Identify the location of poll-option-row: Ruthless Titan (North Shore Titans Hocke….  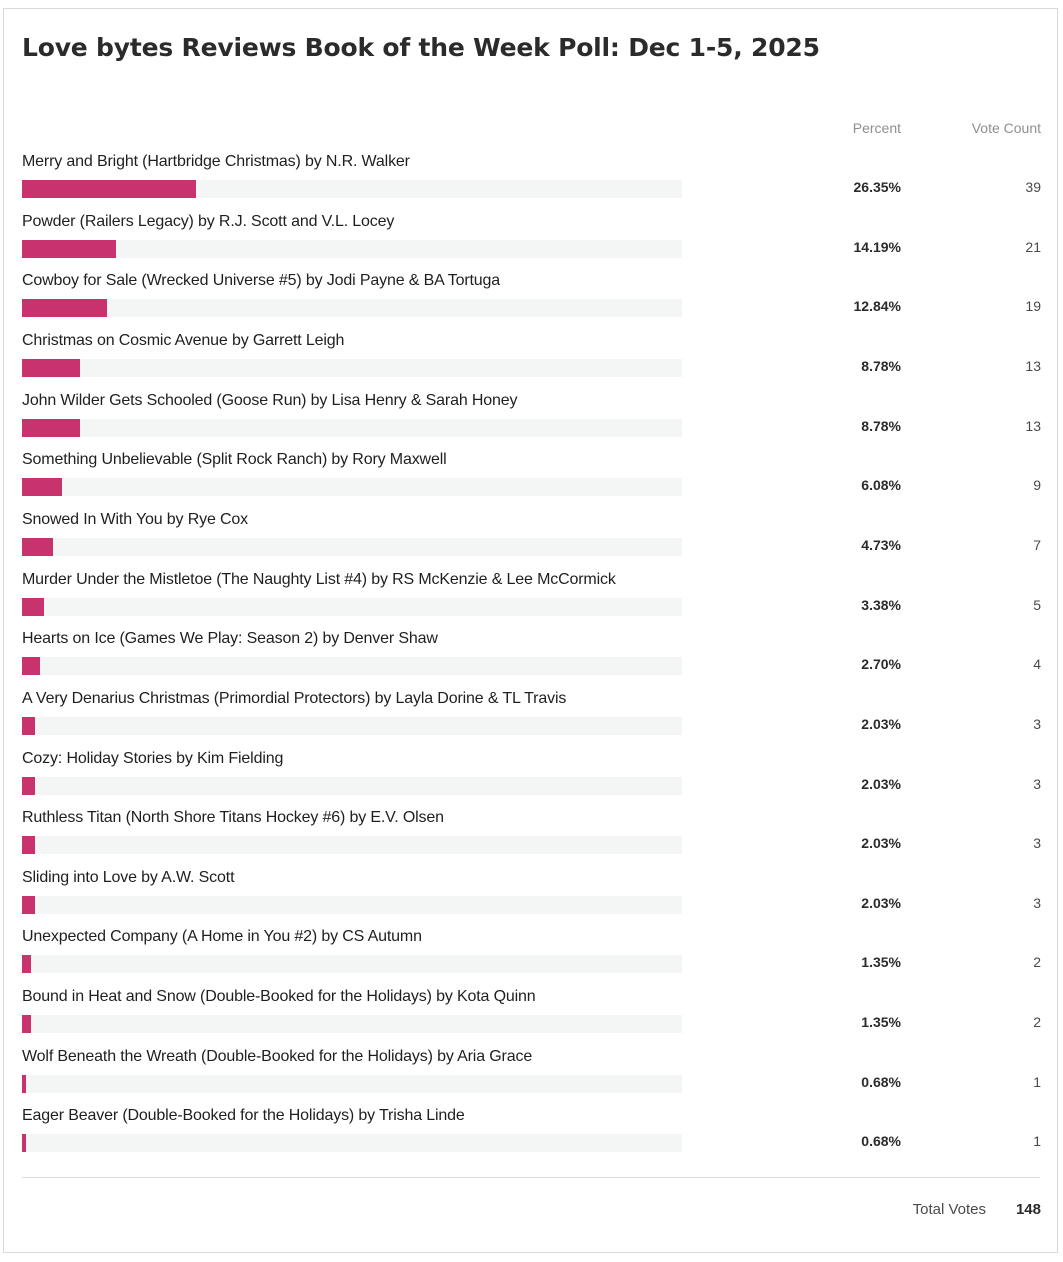
(531, 839).